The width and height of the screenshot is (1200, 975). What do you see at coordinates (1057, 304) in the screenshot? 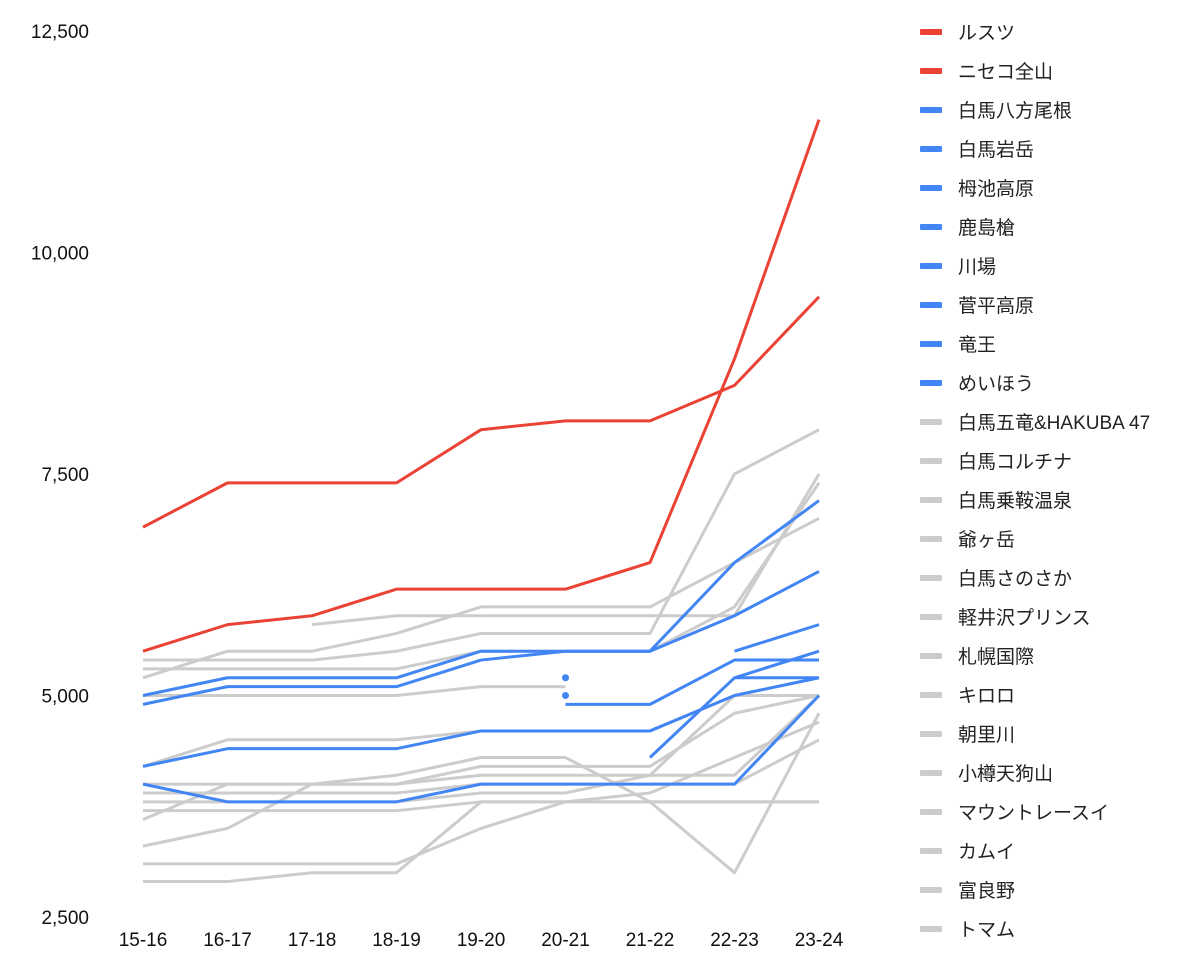
I see `legend-item: 菅平高原` at bounding box center [1057, 304].